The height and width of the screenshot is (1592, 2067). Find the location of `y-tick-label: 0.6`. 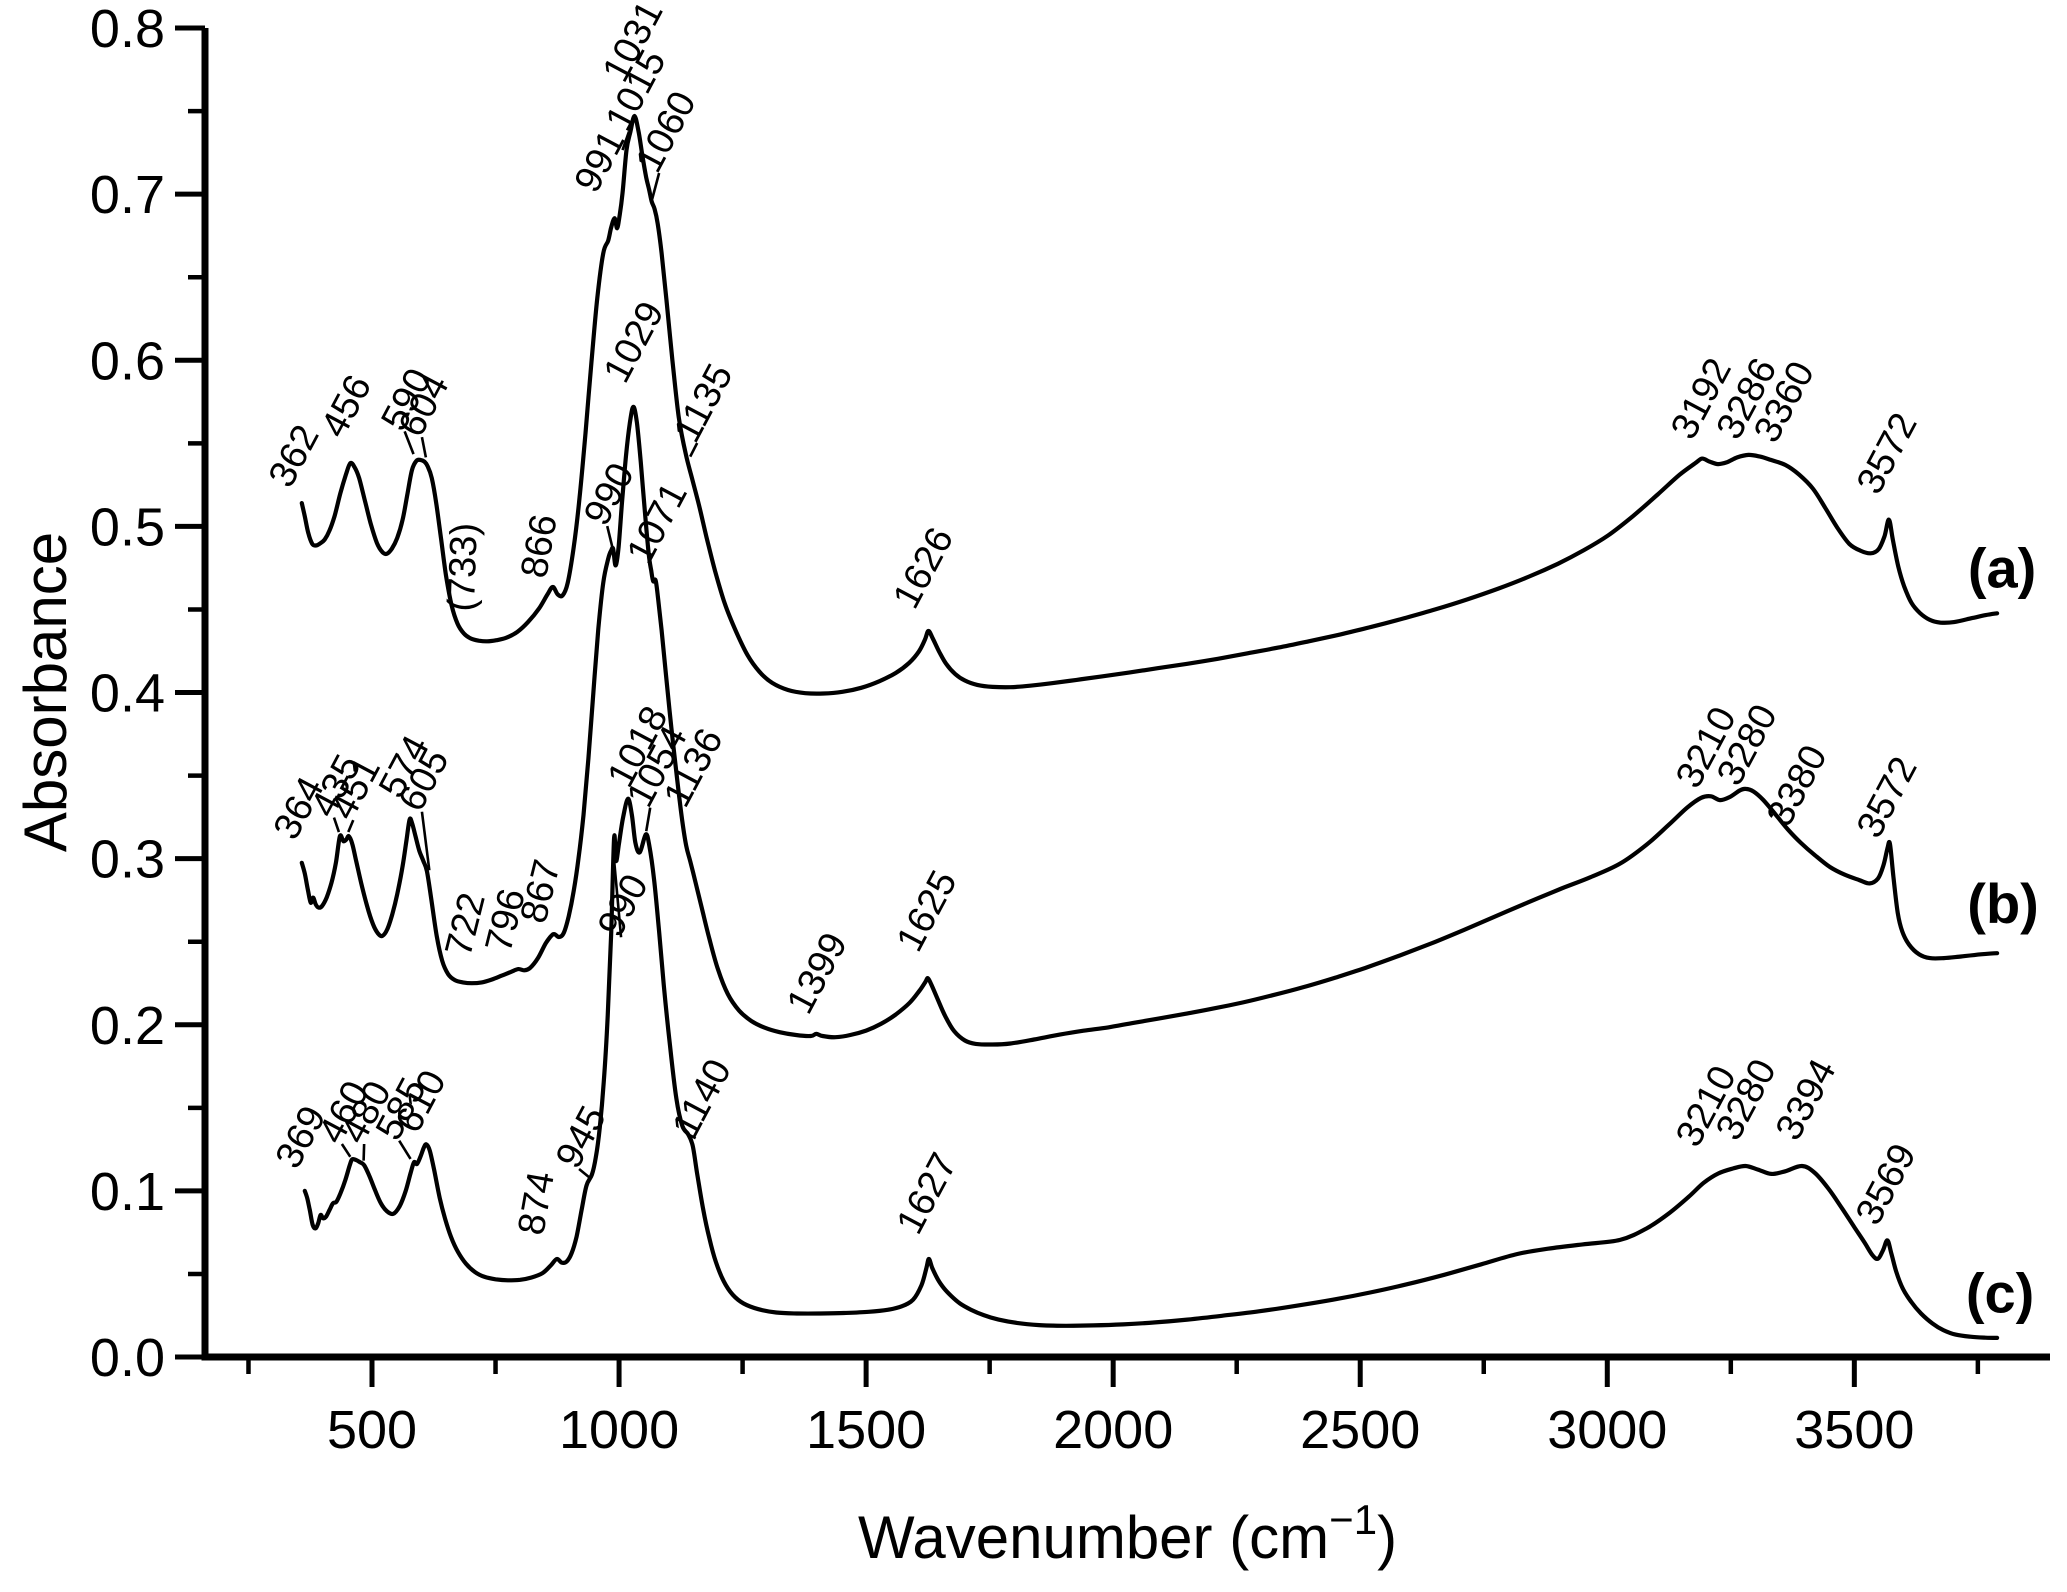

y-tick-label: 0.6 is located at coordinates (127, 361).